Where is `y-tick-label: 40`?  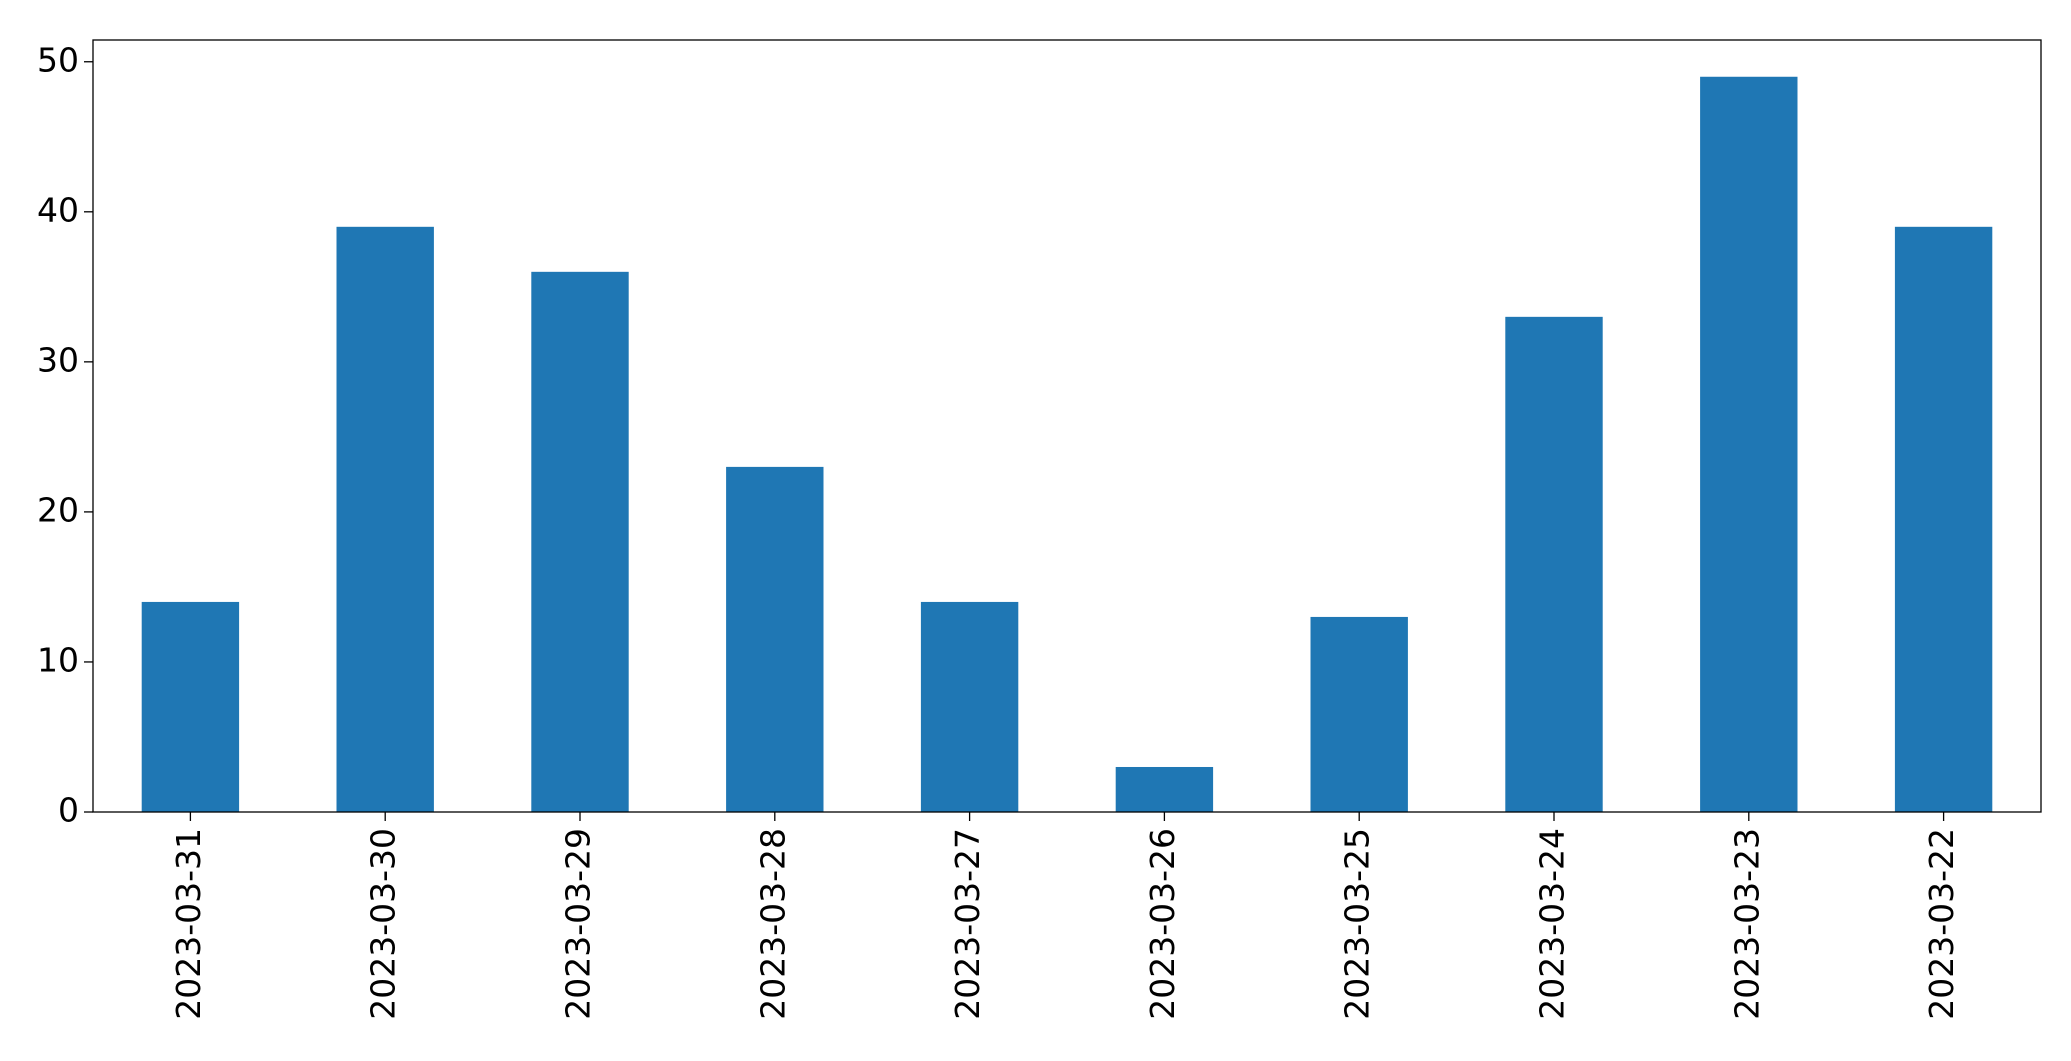
y-tick-label: 40 is located at coordinates (58, 209).